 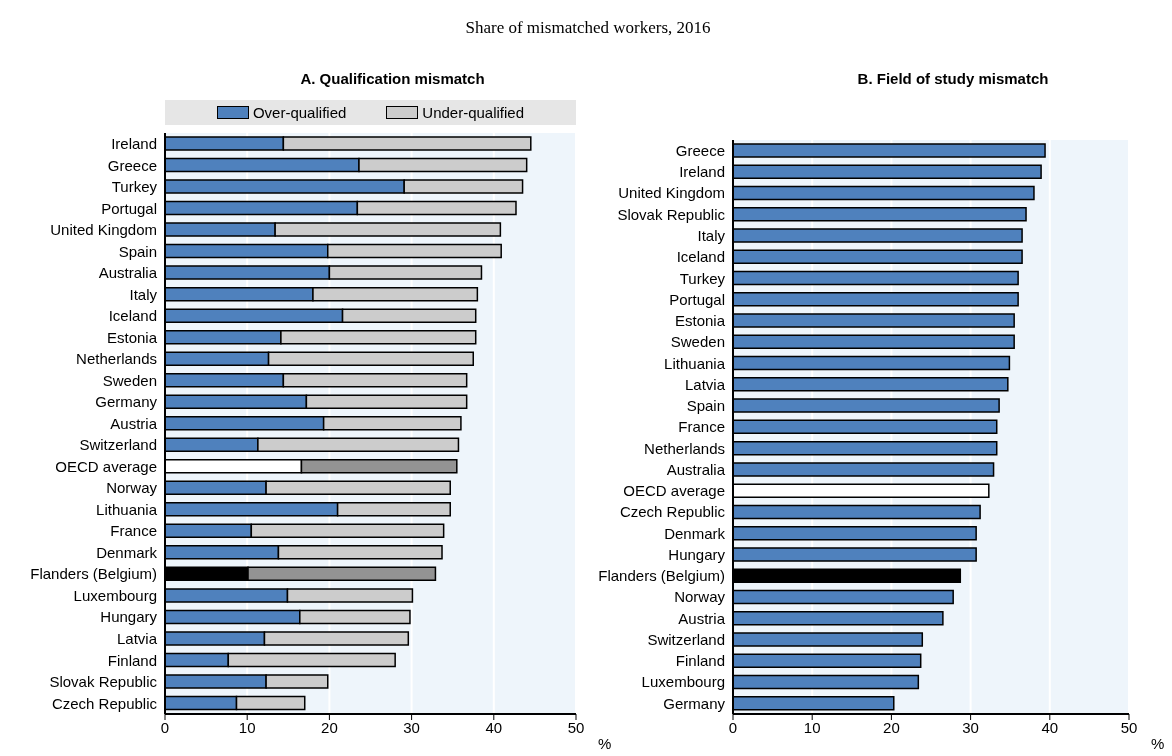 What do you see at coordinates (588, 28) in the screenshot?
I see `text: Share of mismatched workers, 2016` at bounding box center [588, 28].